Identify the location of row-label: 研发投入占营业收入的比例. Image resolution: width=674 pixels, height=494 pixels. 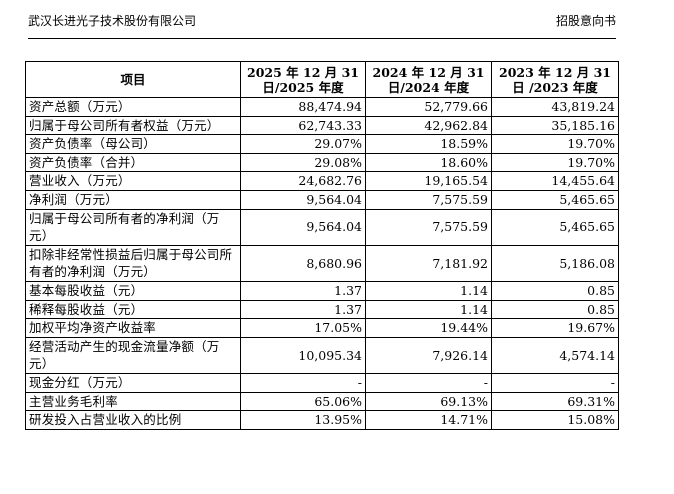
(133, 420).